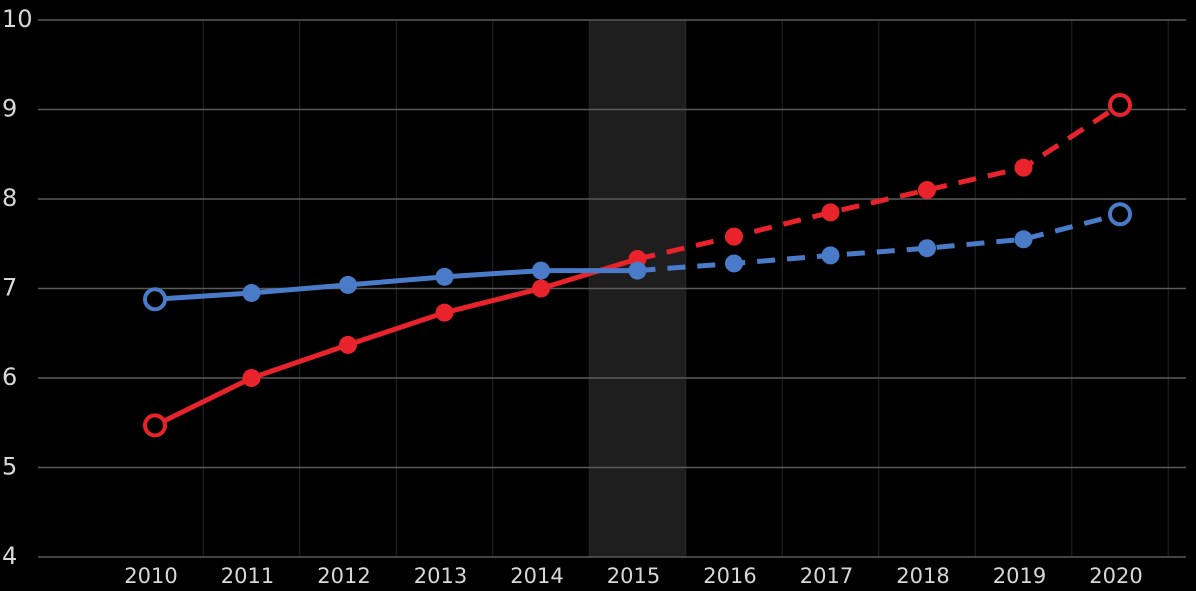 The height and width of the screenshot is (591, 1196). I want to click on y-tick-label: 6, so click(9, 377).